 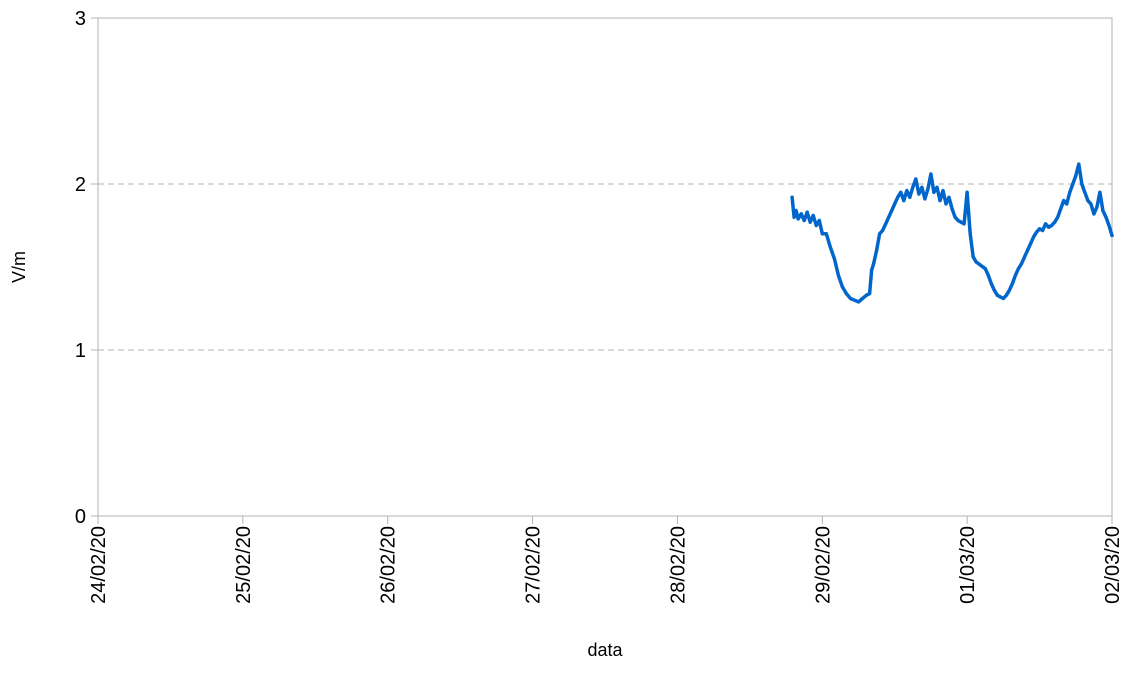 What do you see at coordinates (605, 650) in the screenshot?
I see `x-axis-label: data` at bounding box center [605, 650].